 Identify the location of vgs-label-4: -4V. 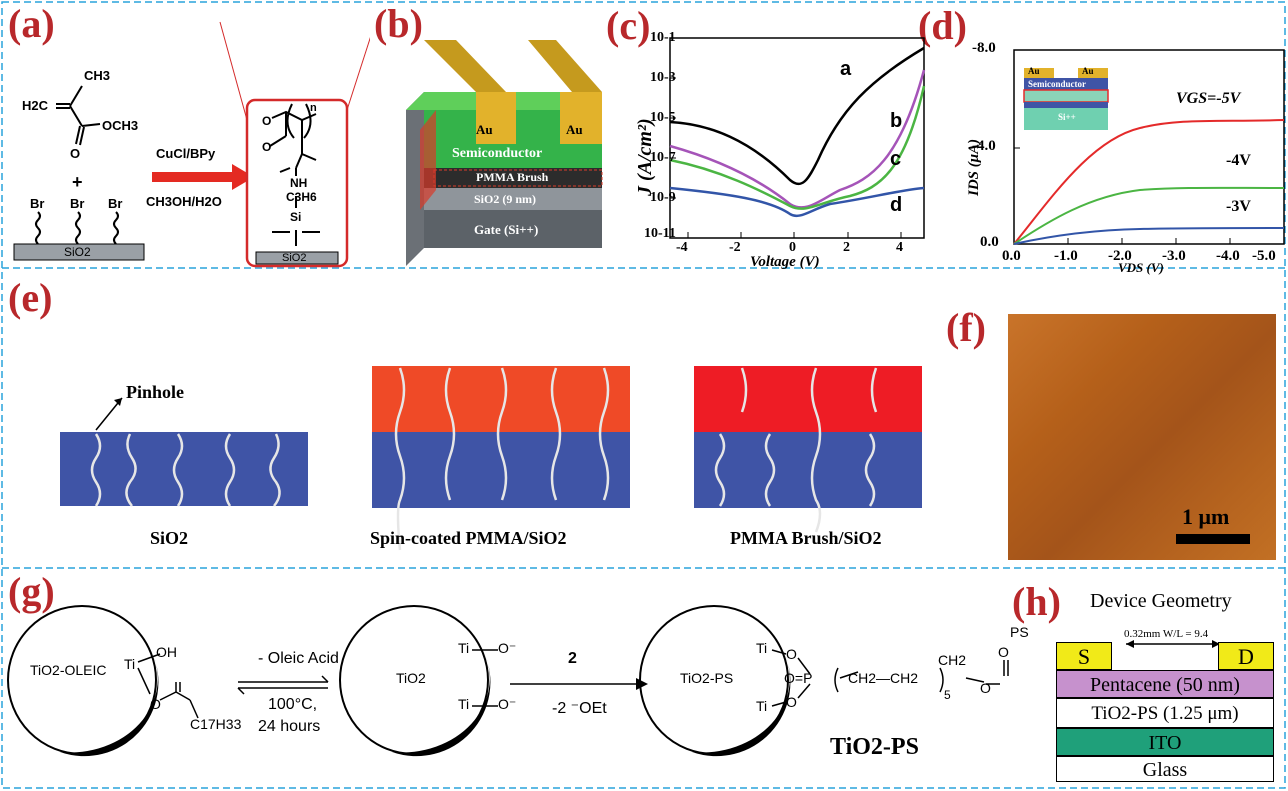
(1238, 160).